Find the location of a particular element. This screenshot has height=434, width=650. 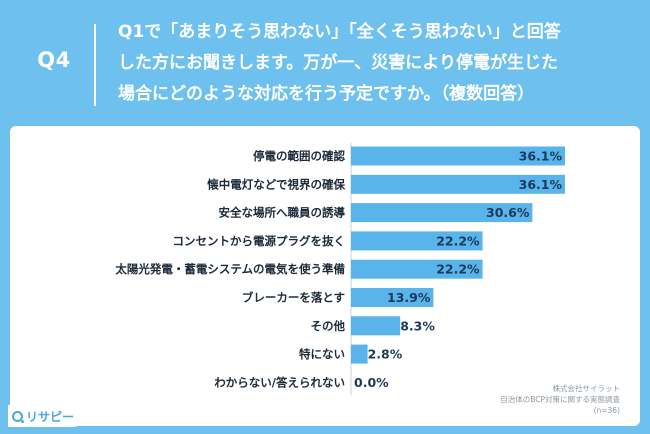

magnifier-icon is located at coordinates (18, 416).